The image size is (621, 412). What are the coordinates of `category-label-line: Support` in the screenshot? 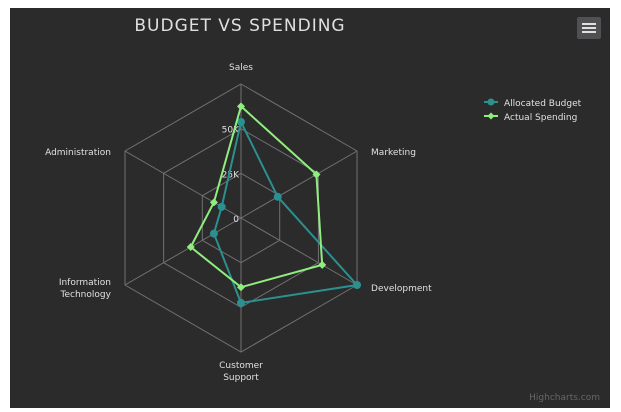 It's located at (241, 378).